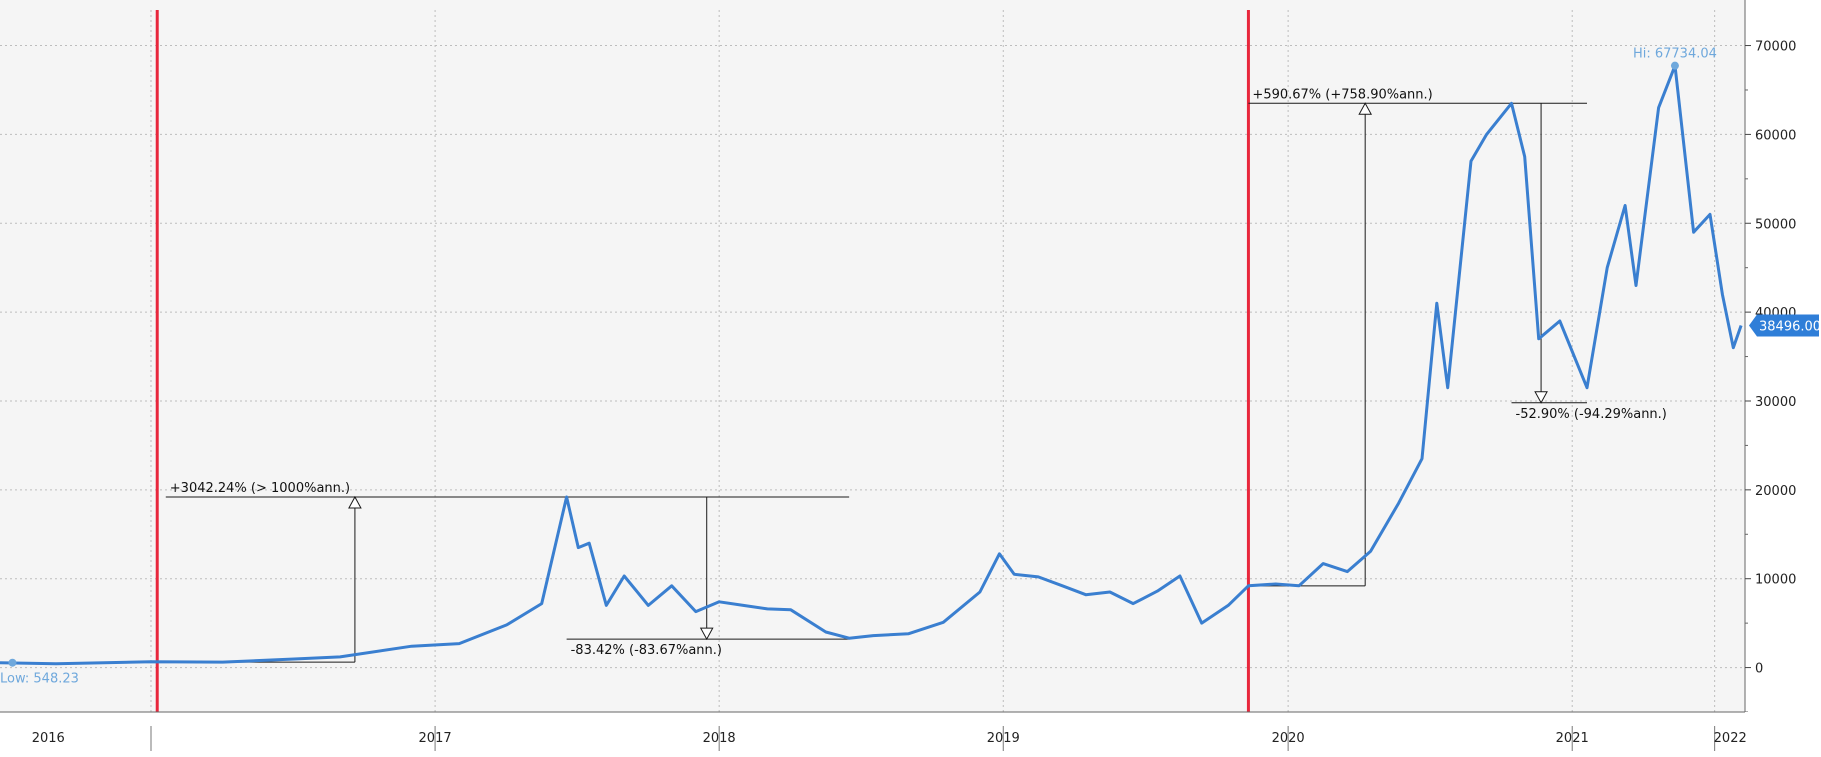 This screenshot has height=757, width=1821. I want to click on x-year-label: 2017, so click(435, 738).